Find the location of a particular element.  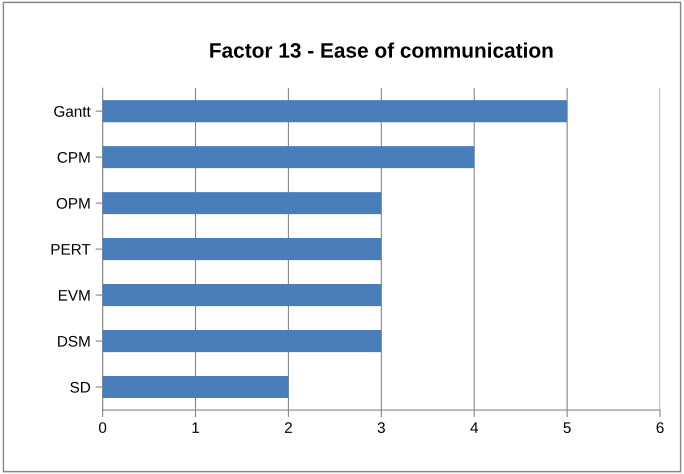

chart-title: Factor 13 - Ease of communication is located at coordinates (381, 50).